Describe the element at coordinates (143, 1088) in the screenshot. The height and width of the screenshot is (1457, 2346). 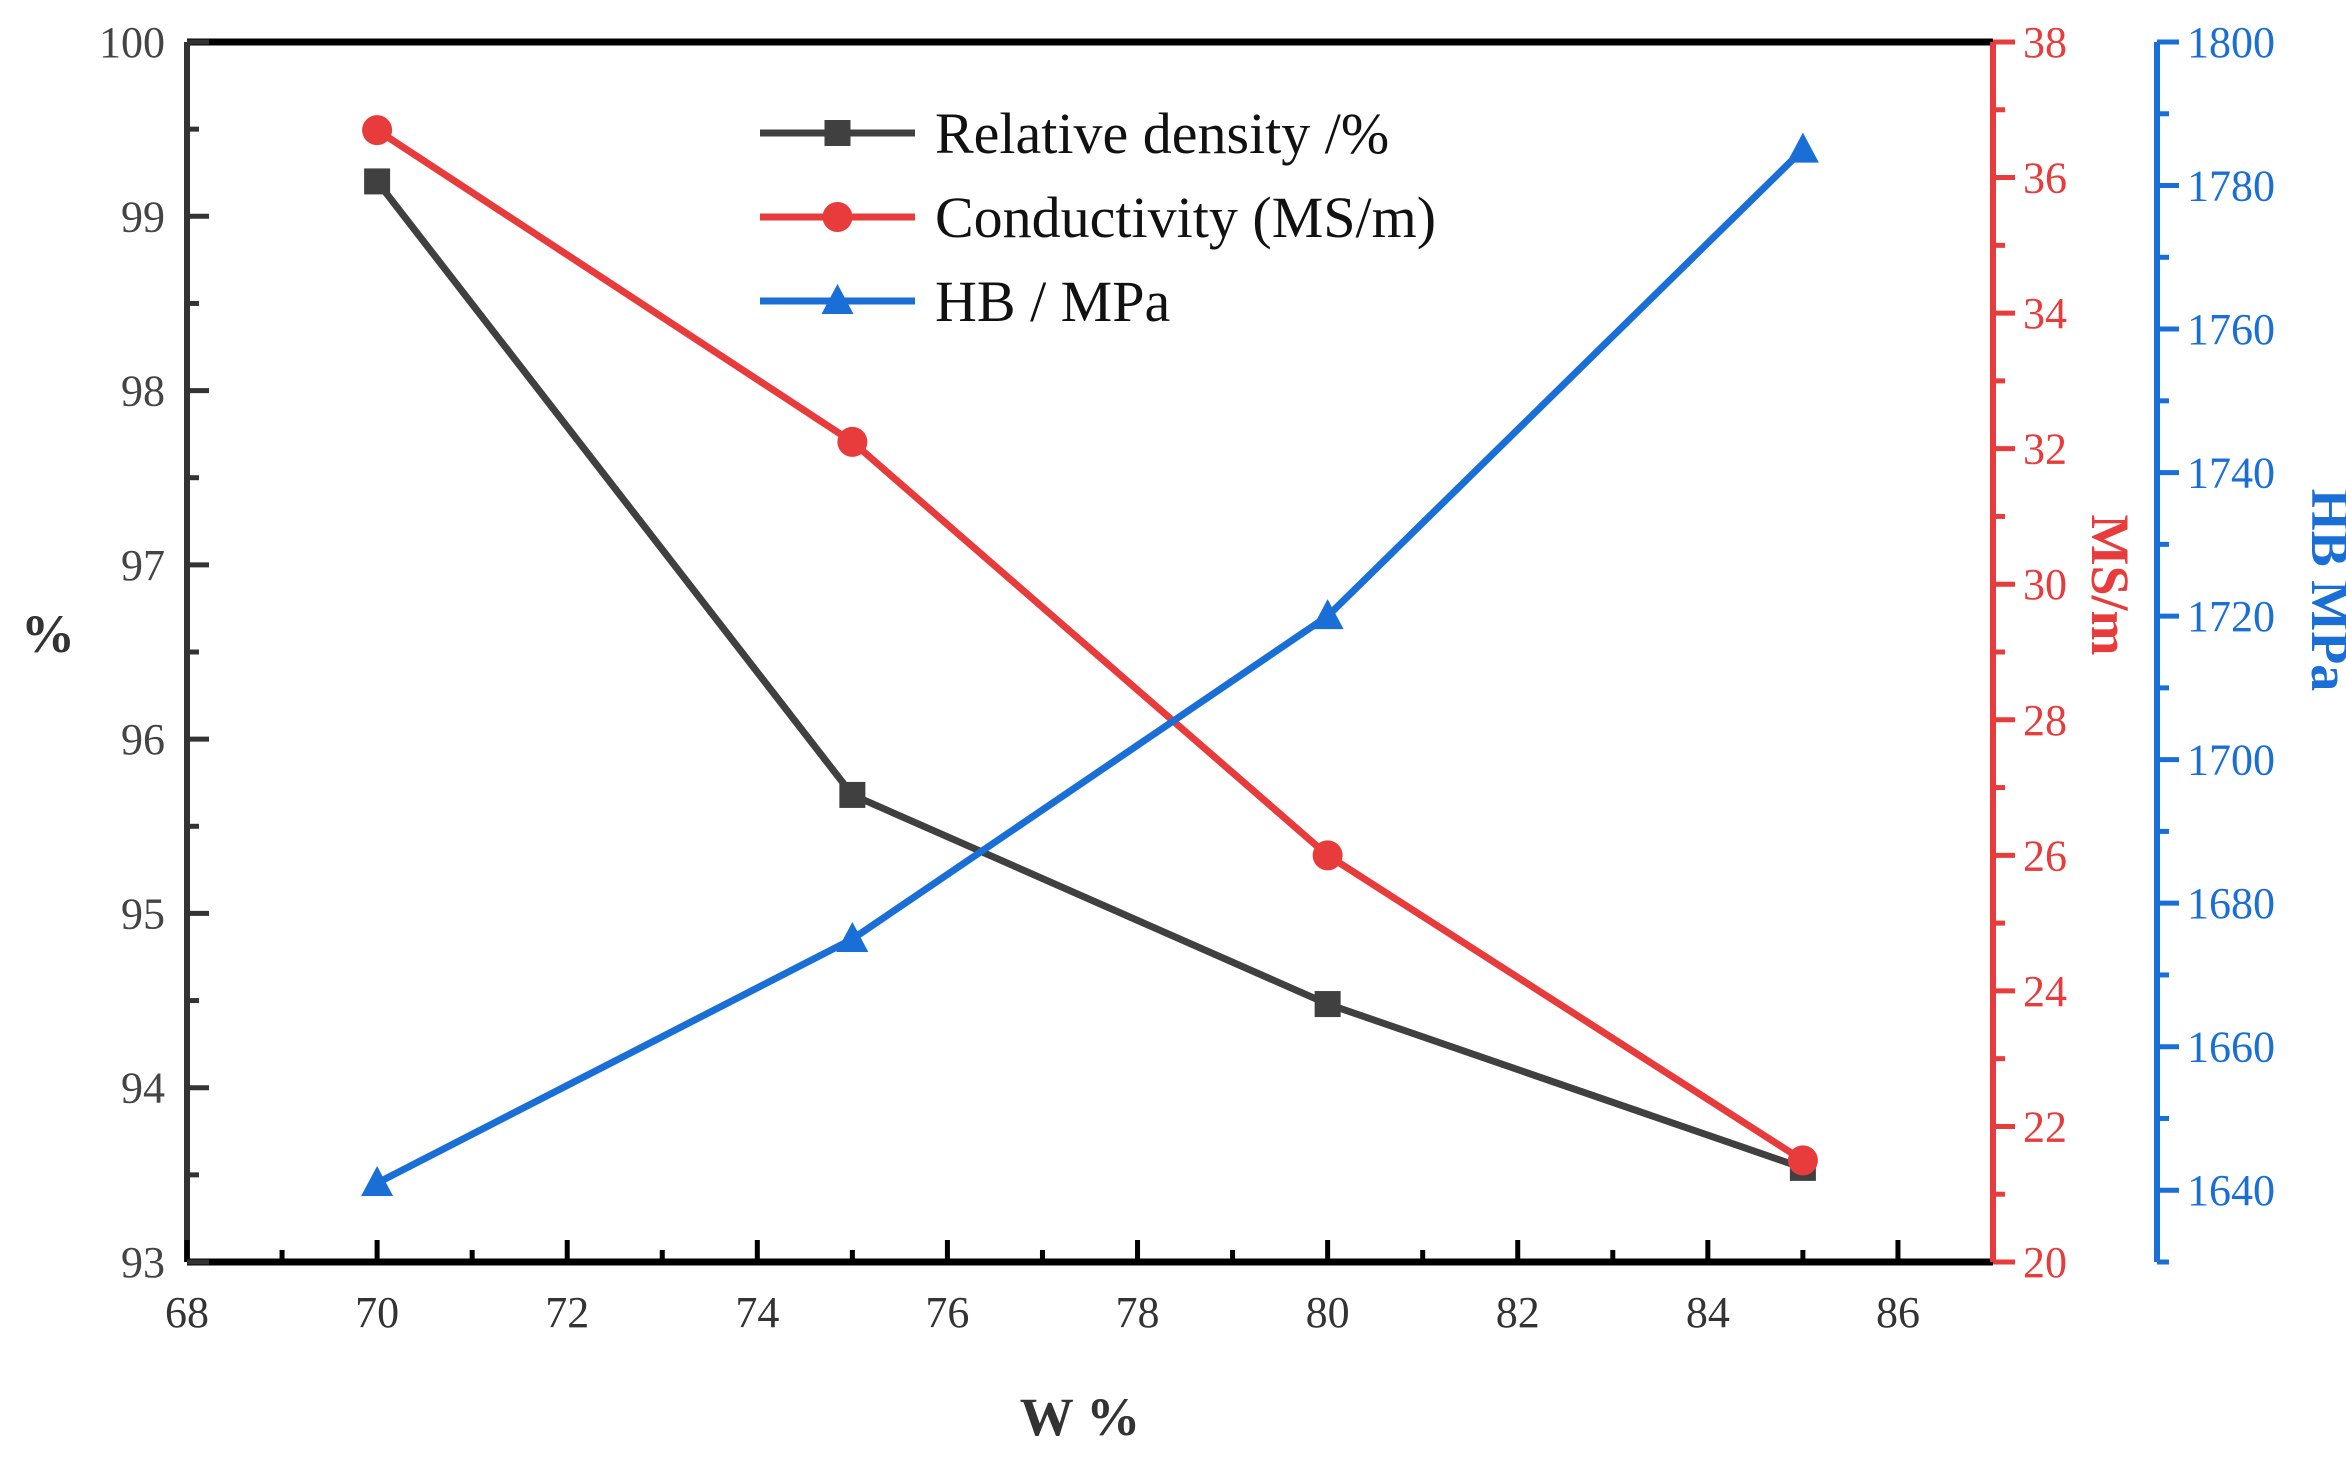
I see `left-tick-label: 94` at that location.